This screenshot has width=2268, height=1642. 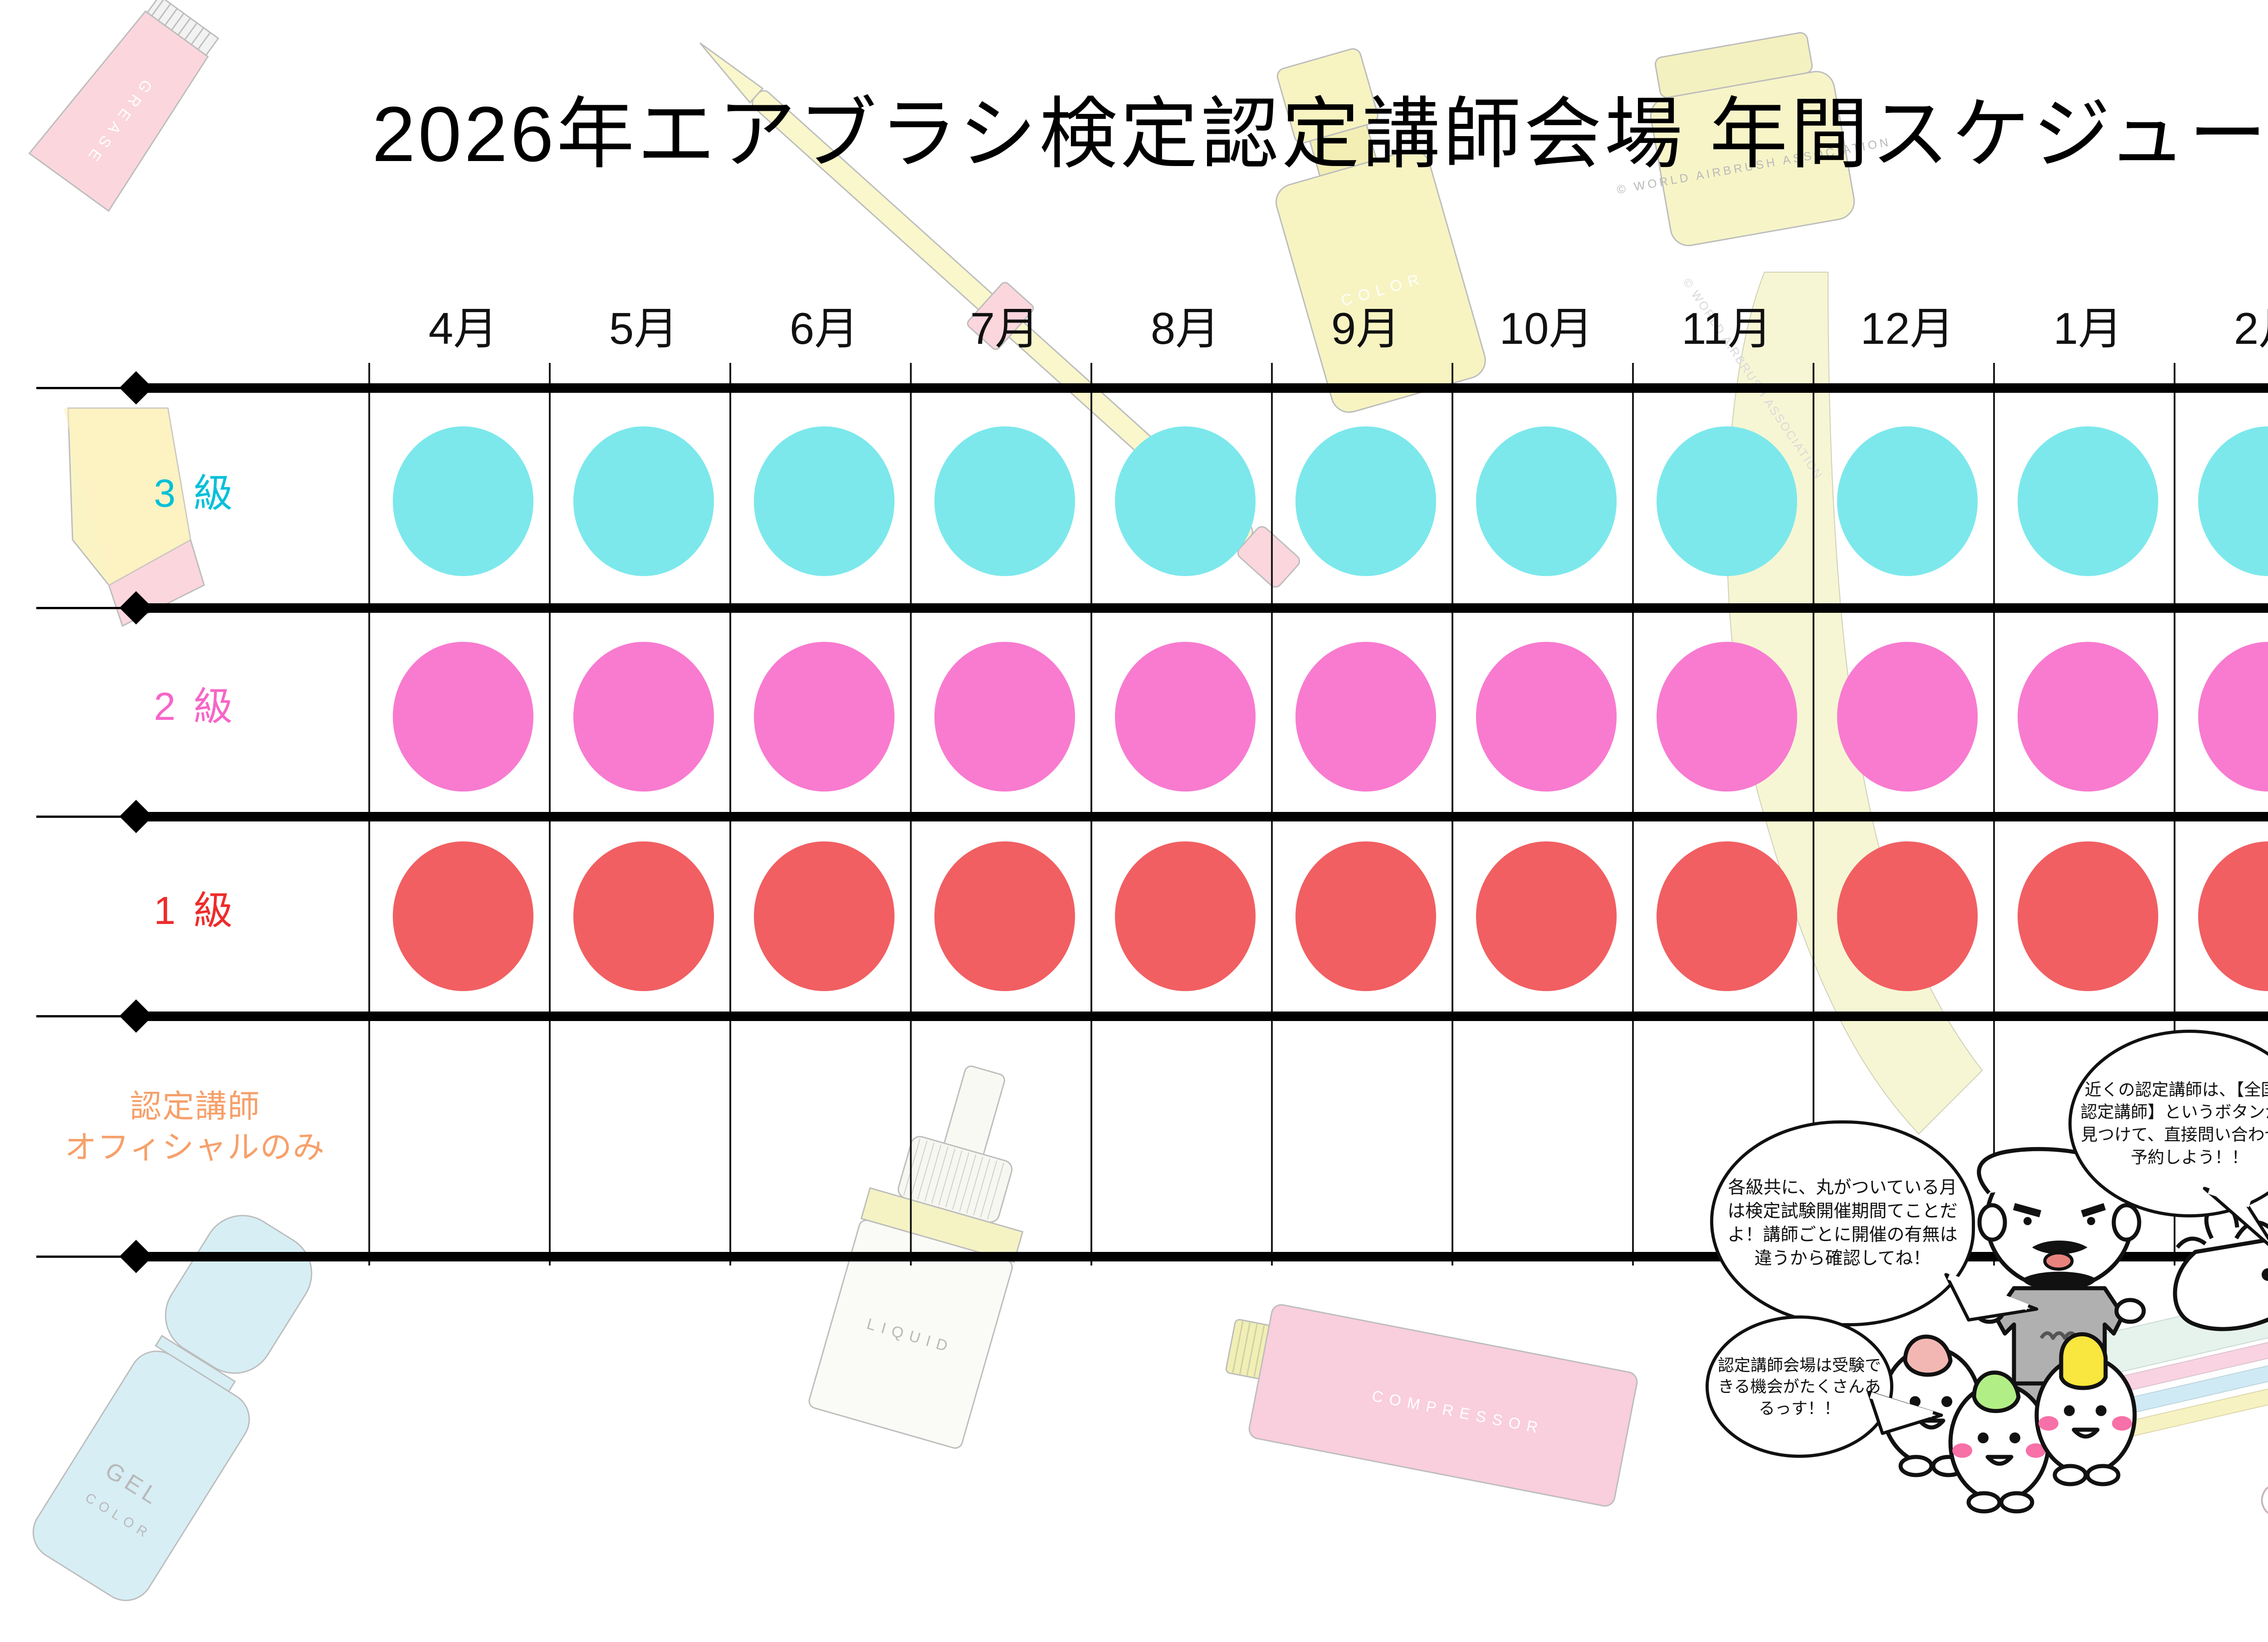 I want to click on month-header-9: 9月, so click(x=1366, y=328).